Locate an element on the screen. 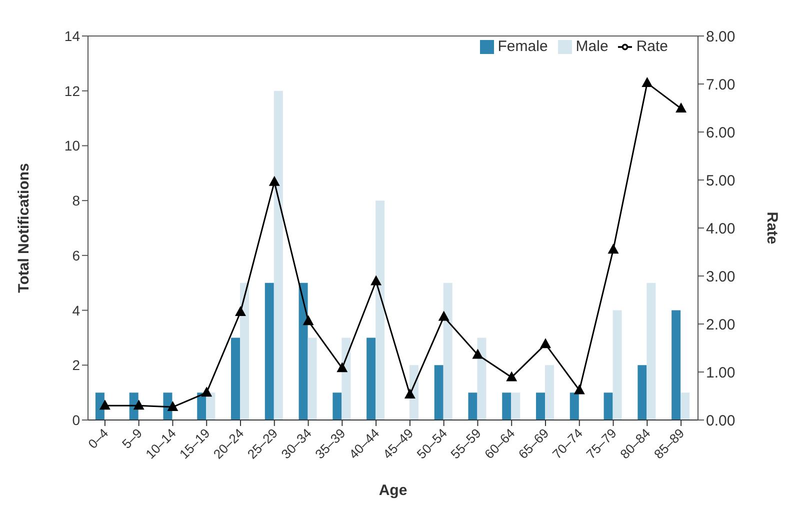  y-tick-label: 14 is located at coordinates (72, 36).